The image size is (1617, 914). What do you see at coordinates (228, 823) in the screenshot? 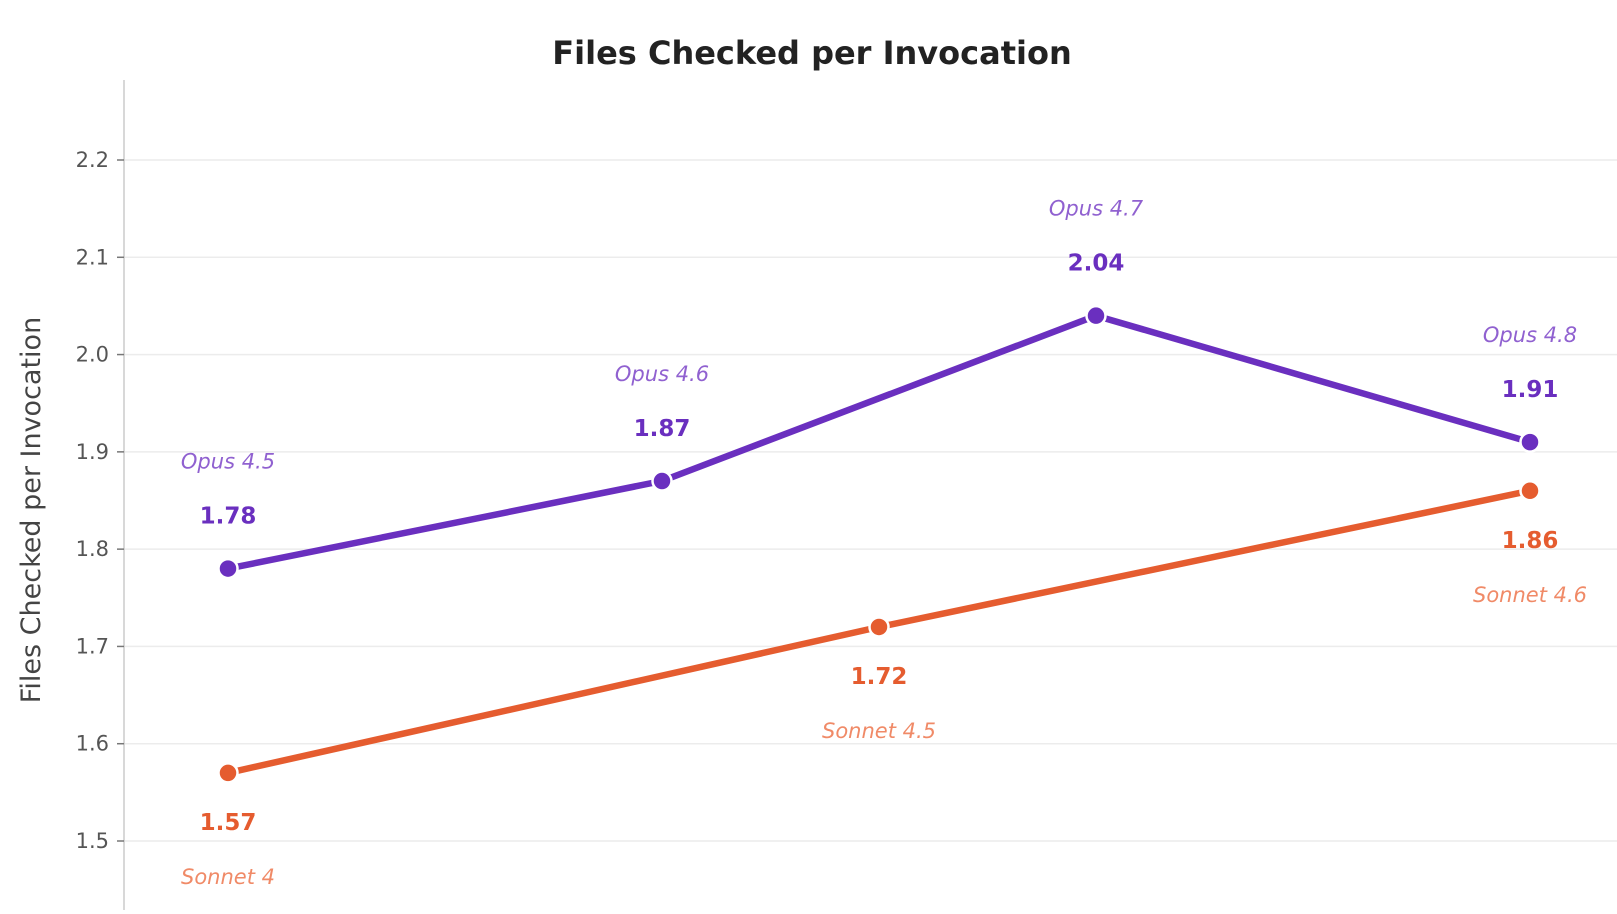
I see `sonnet-value-label: 1.57` at bounding box center [228, 823].